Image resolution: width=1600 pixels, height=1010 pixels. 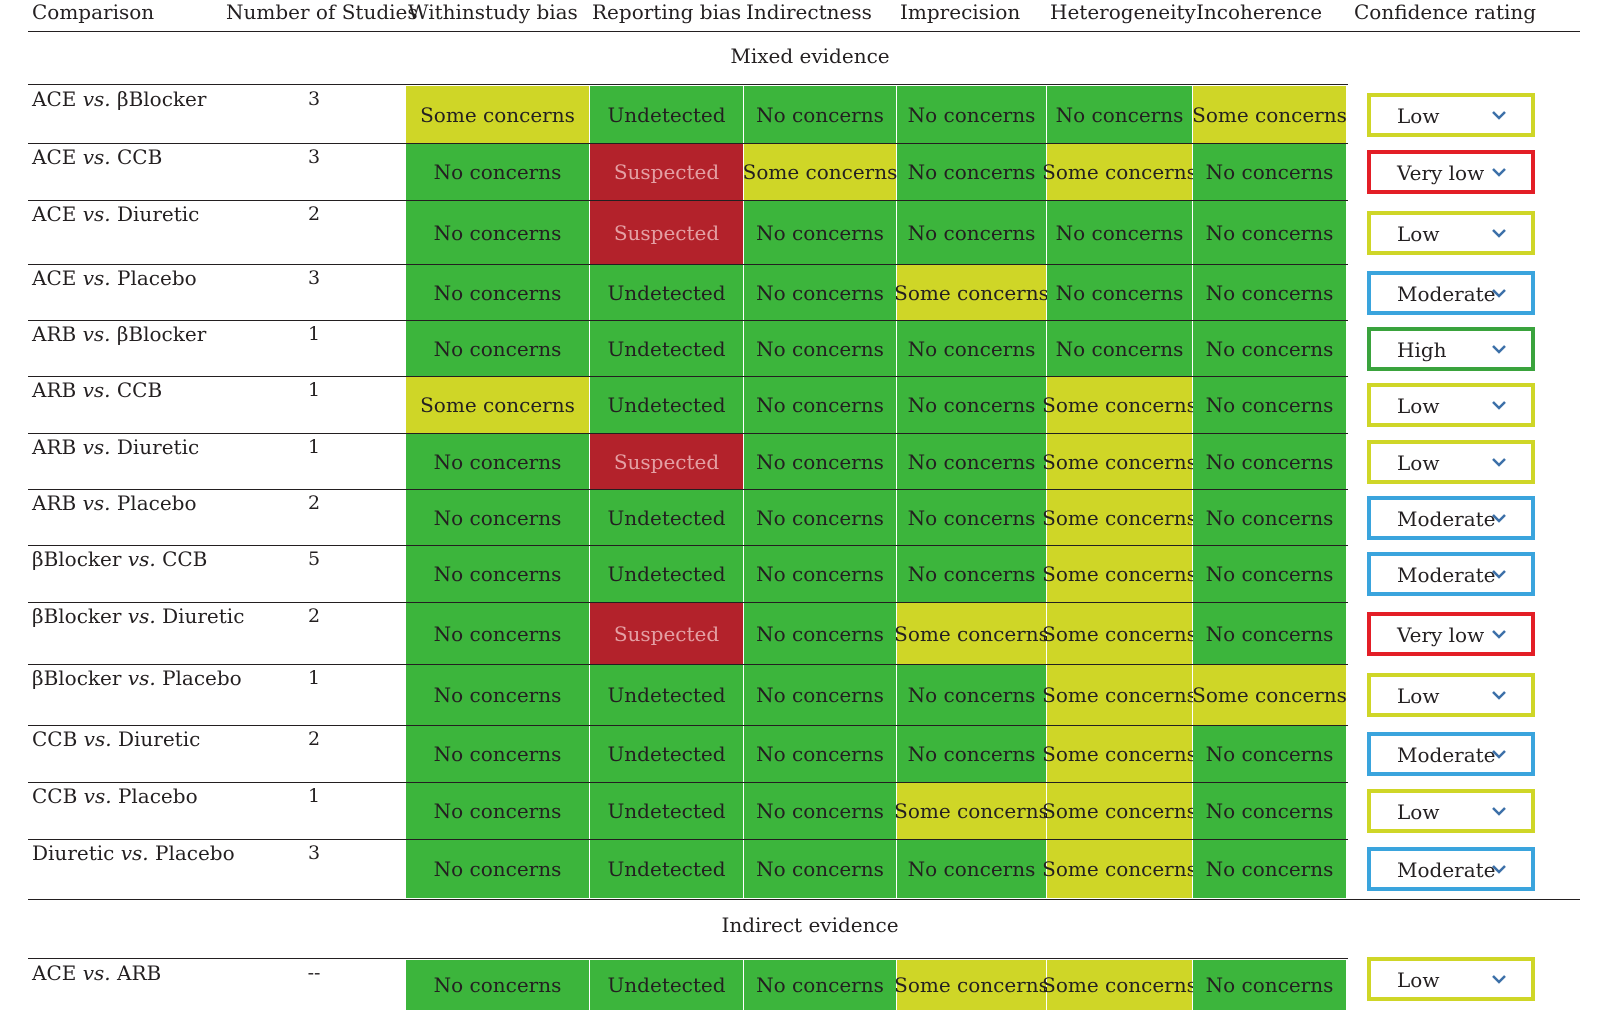 What do you see at coordinates (804, 31) in the screenshot?
I see `header-rule` at bounding box center [804, 31].